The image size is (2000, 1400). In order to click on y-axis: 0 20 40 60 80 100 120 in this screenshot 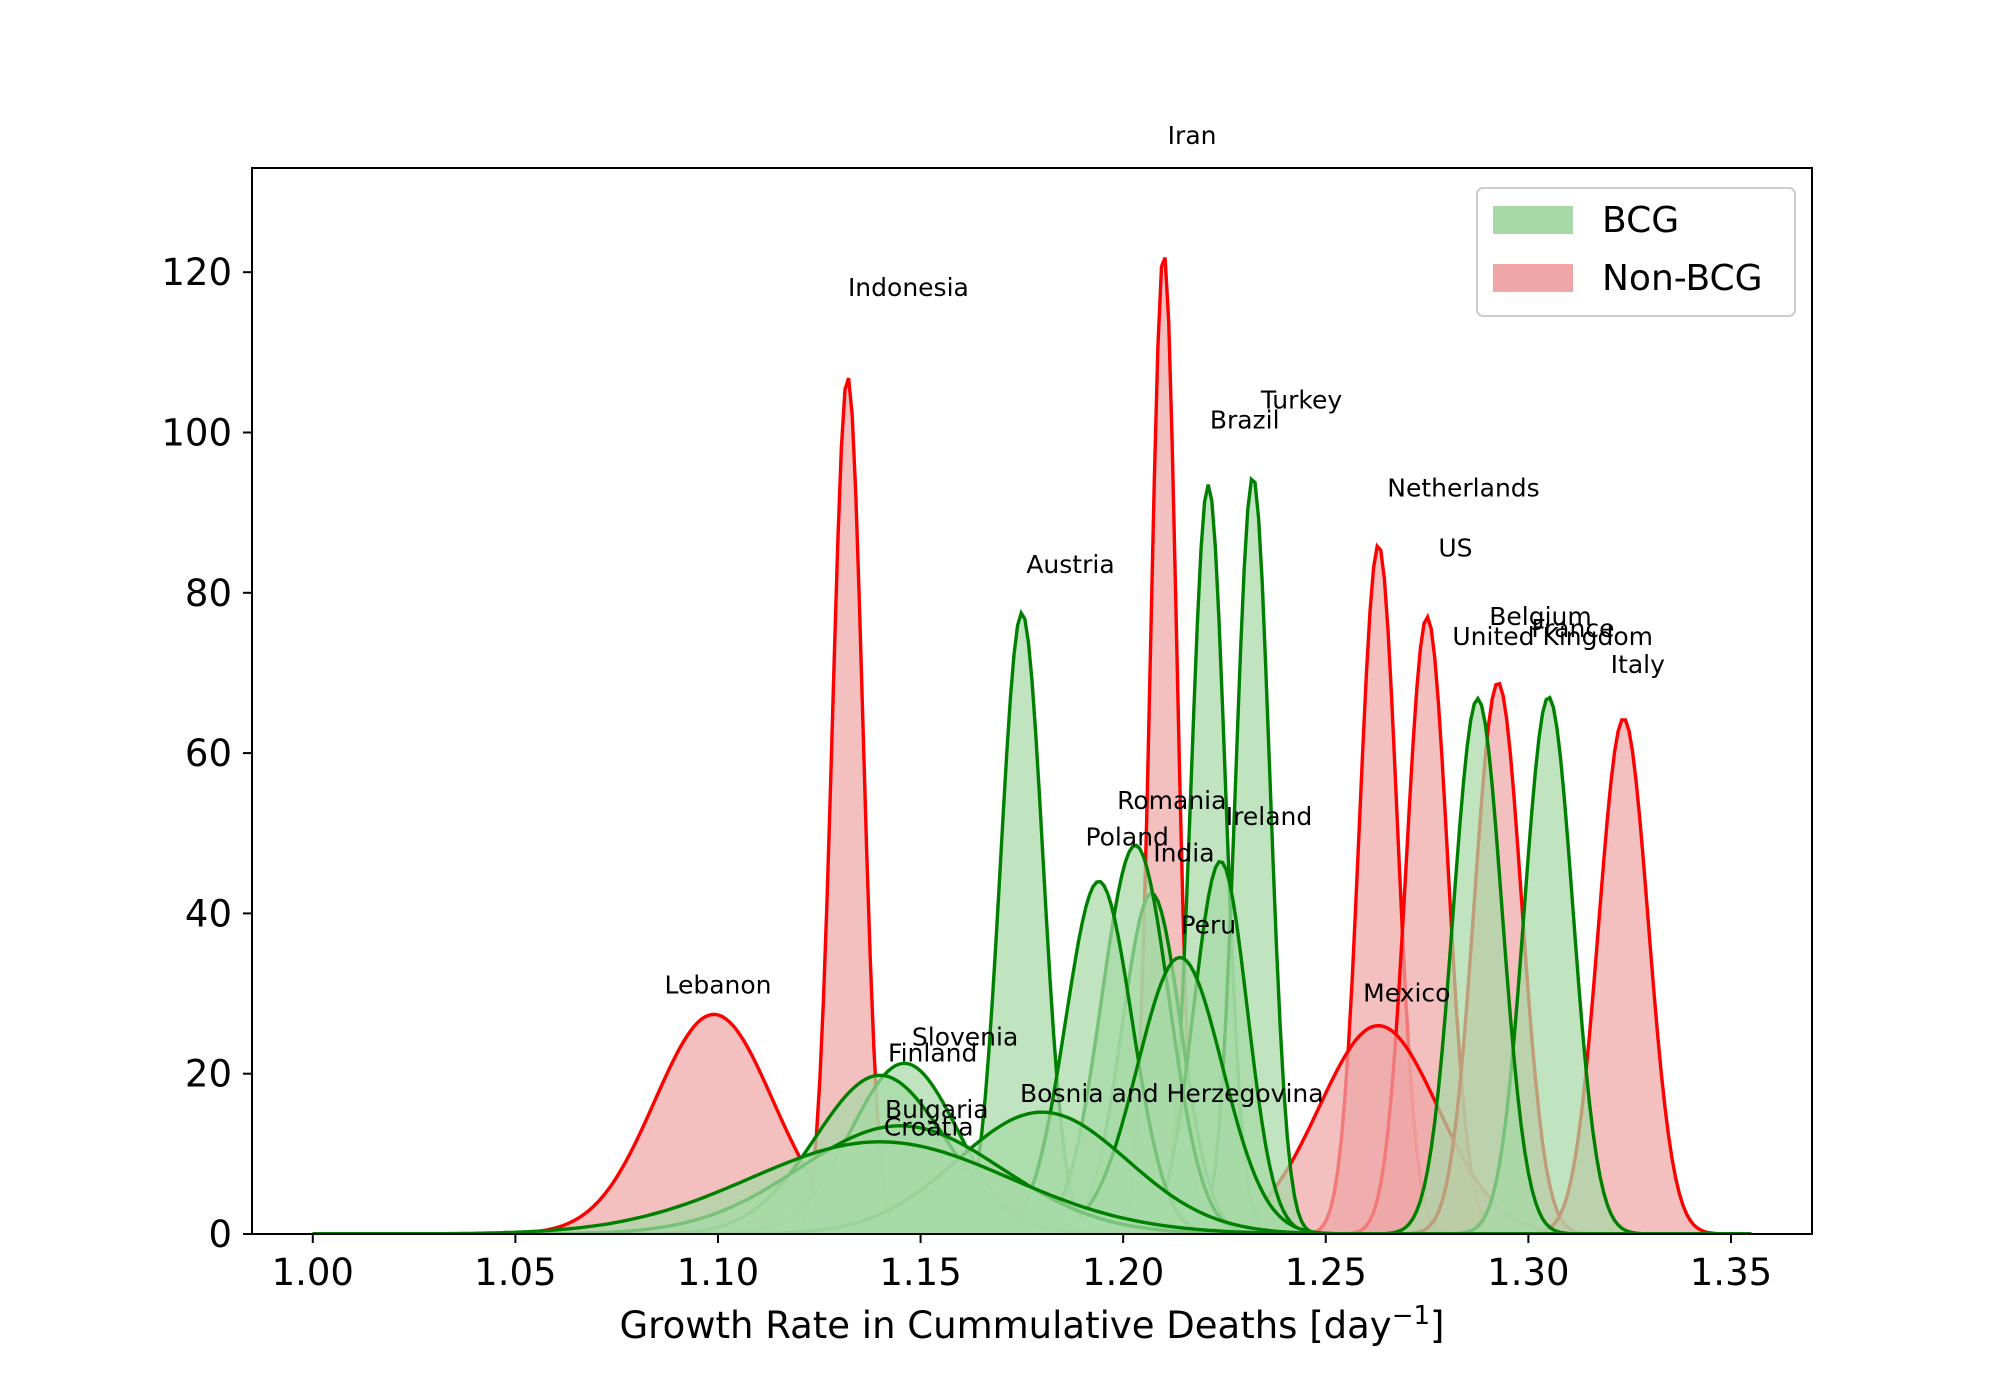, I will do `click(206, 753)`.